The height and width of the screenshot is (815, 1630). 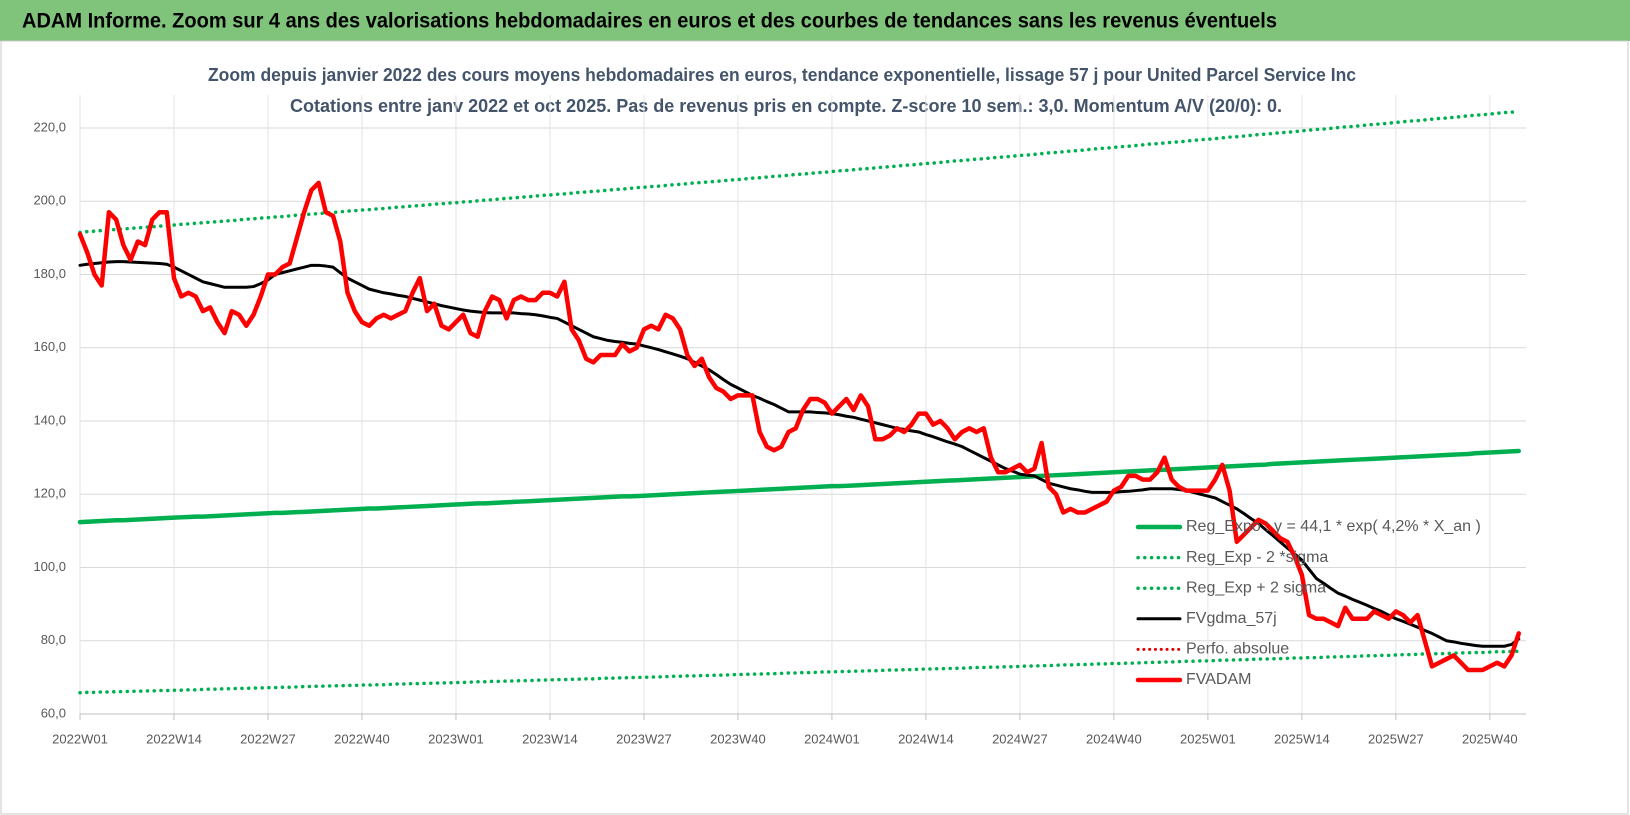 I want to click on y-tick-label: 140,0, so click(x=49, y=419).